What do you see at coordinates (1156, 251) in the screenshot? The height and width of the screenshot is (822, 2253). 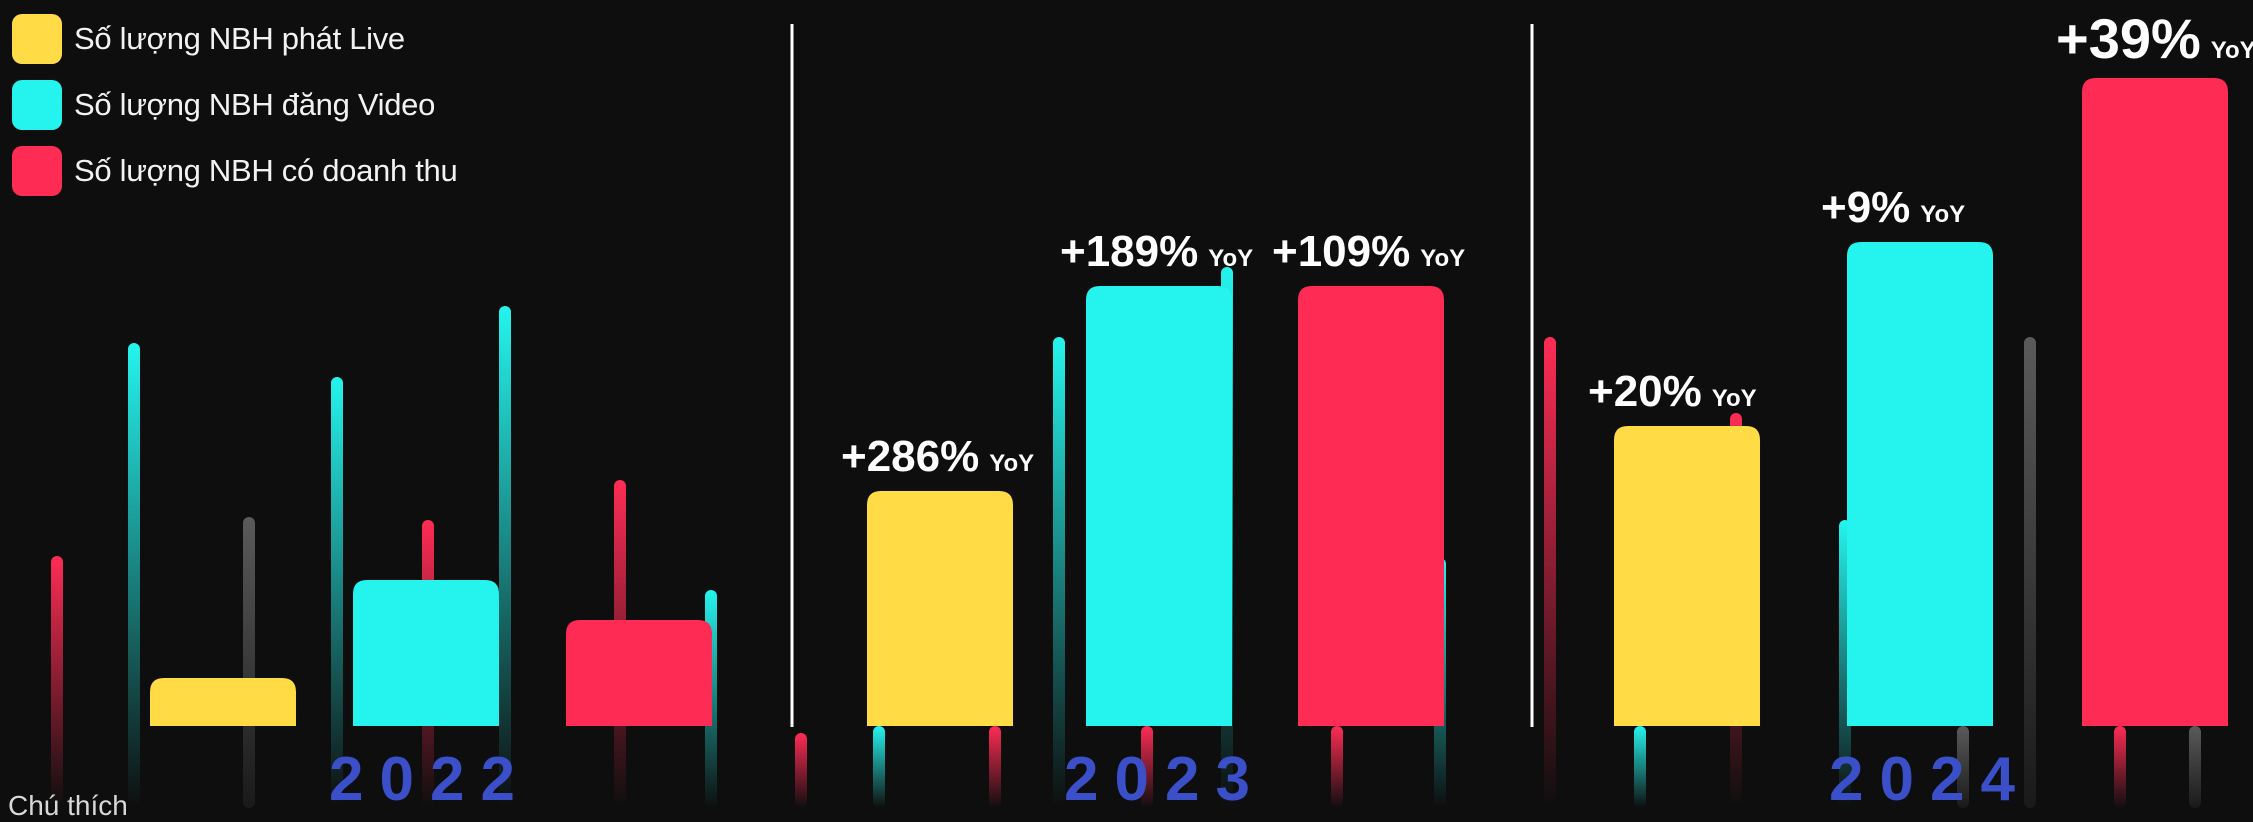 I see `data-label-2023-s1: +189% YoY` at bounding box center [1156, 251].